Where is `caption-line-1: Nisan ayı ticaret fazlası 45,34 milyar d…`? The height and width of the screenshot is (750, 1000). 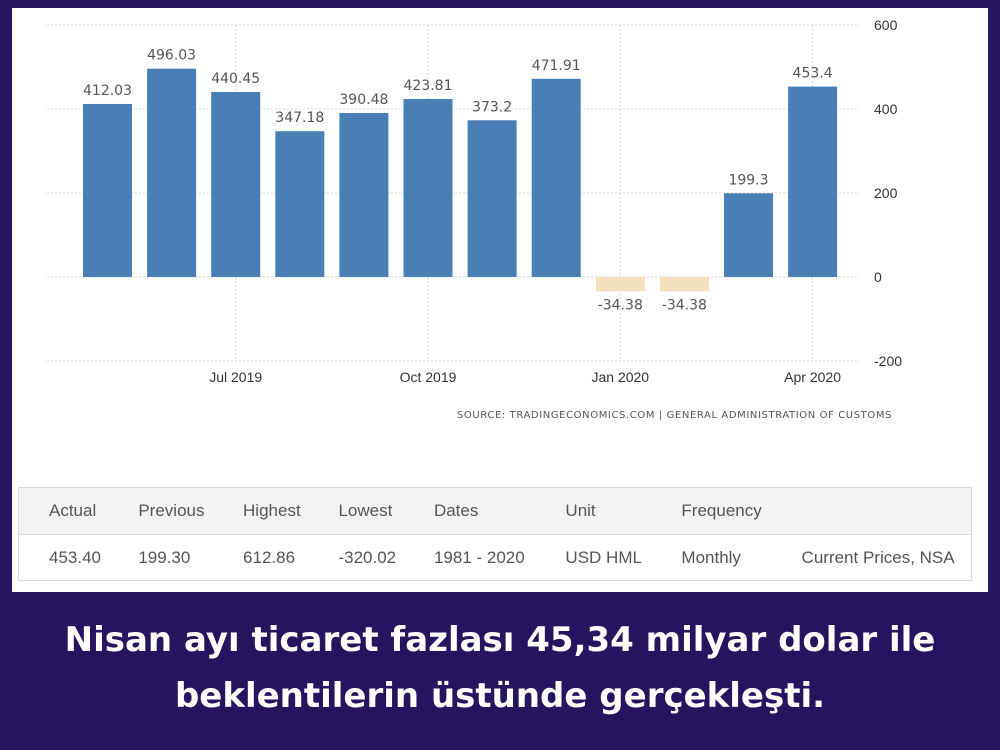 caption-line-1: Nisan ayı ticaret fazlası 45,34 milyar d… is located at coordinates (500, 640).